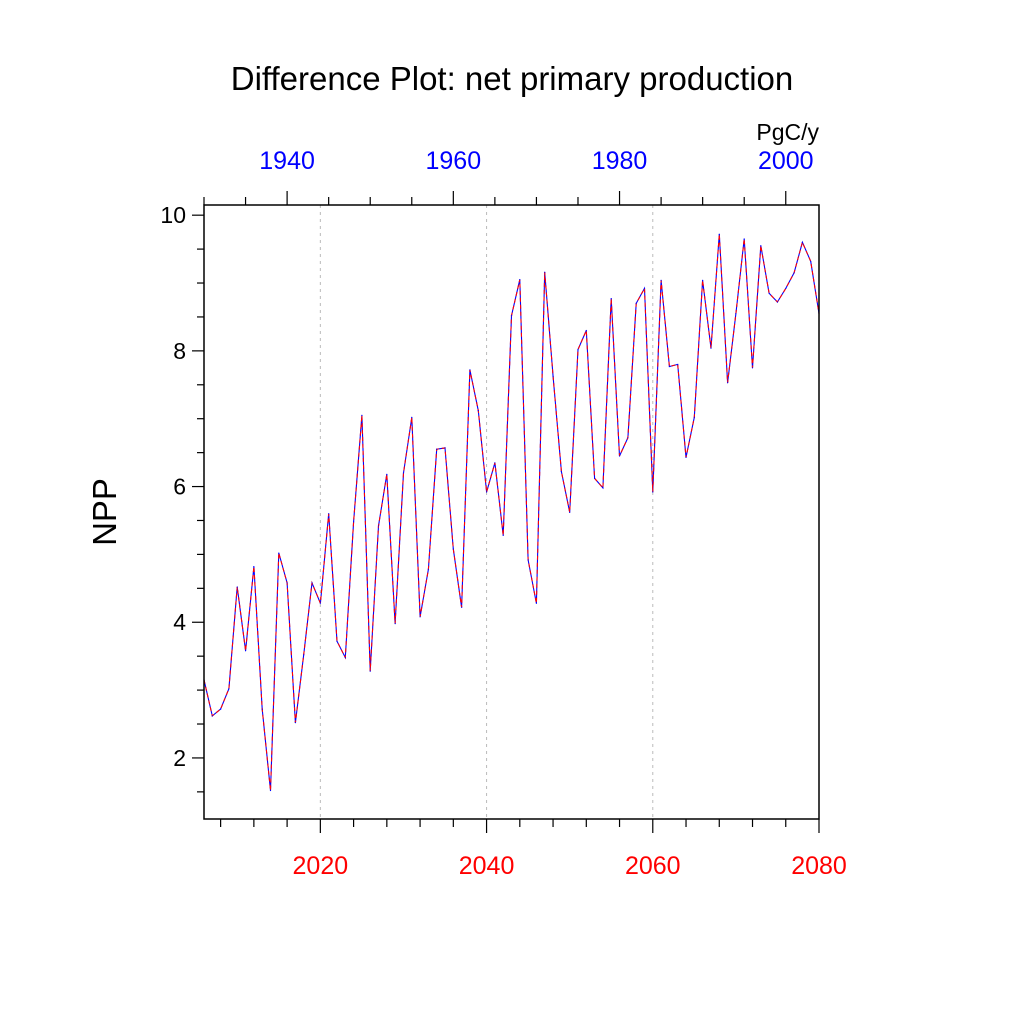  What do you see at coordinates (179, 487) in the screenshot?
I see `y-tick-label: 6` at bounding box center [179, 487].